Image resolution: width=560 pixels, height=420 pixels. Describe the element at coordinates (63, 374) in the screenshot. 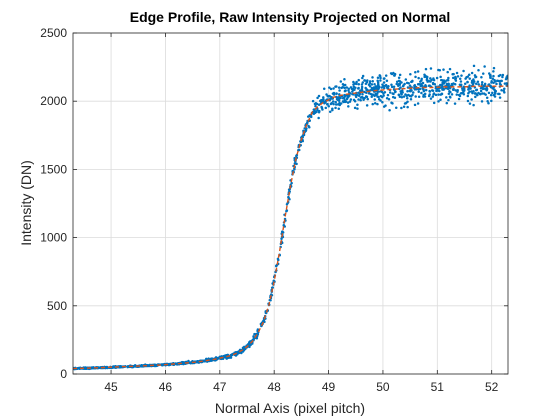

I see `y-tick-label: 0` at that location.